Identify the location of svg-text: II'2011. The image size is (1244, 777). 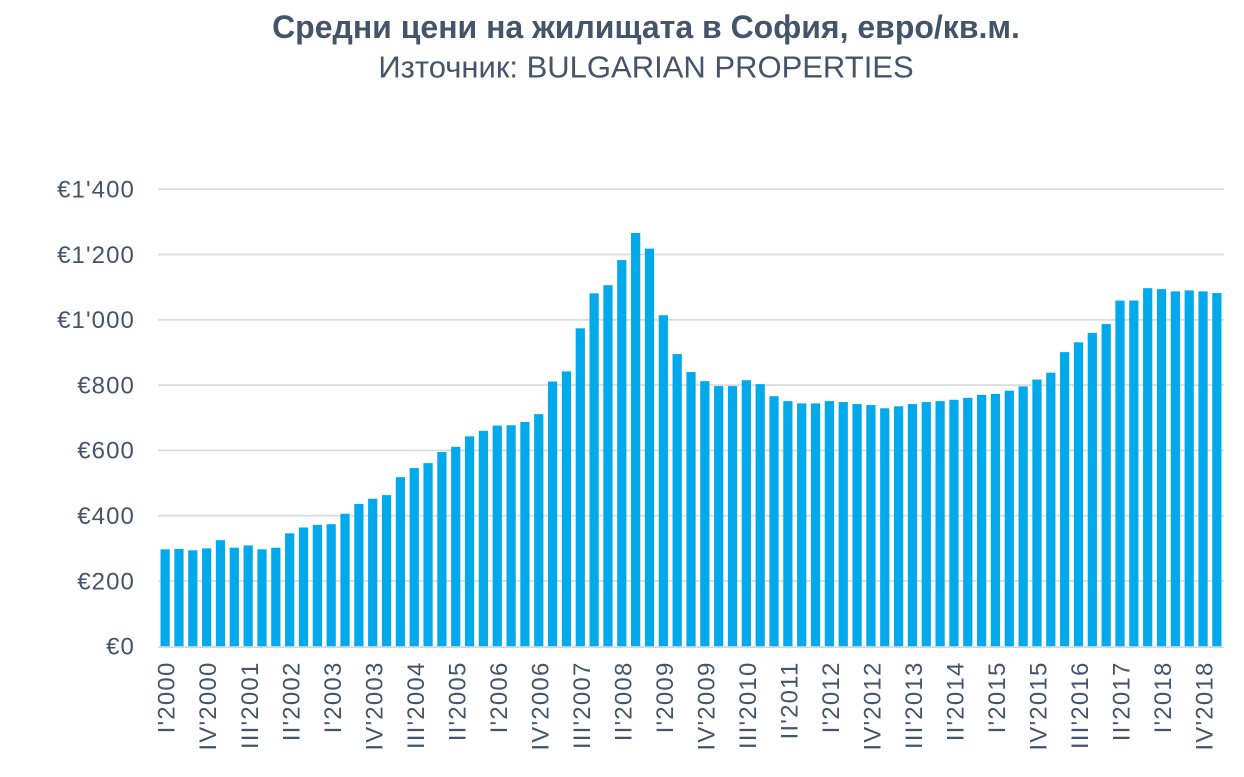
(790, 701).